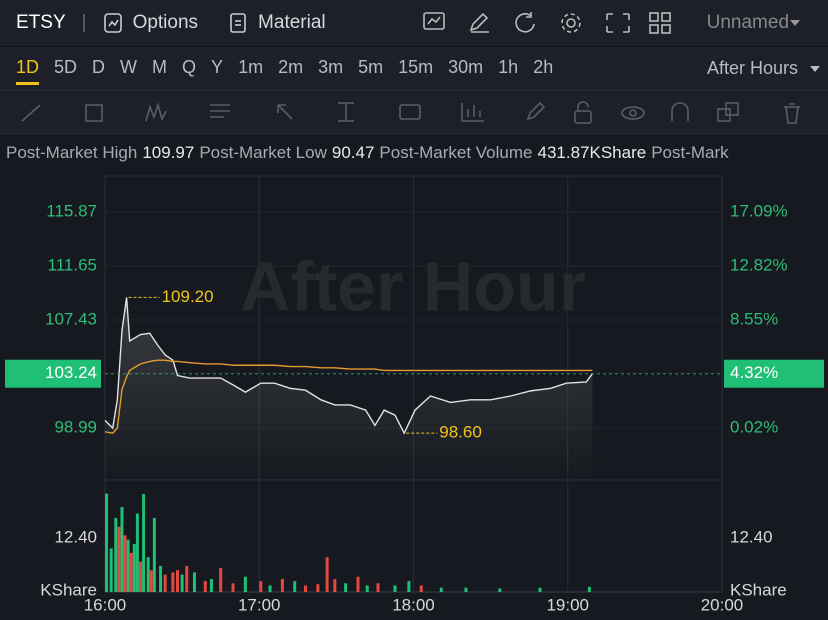  I want to click on timeframe-tab: W, so click(129, 66).